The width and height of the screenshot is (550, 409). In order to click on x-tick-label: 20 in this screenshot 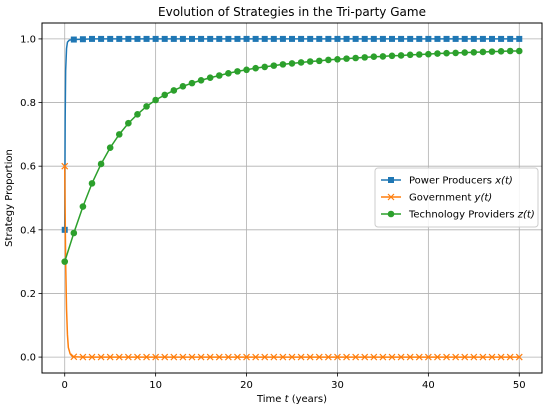, I will do `click(246, 385)`.